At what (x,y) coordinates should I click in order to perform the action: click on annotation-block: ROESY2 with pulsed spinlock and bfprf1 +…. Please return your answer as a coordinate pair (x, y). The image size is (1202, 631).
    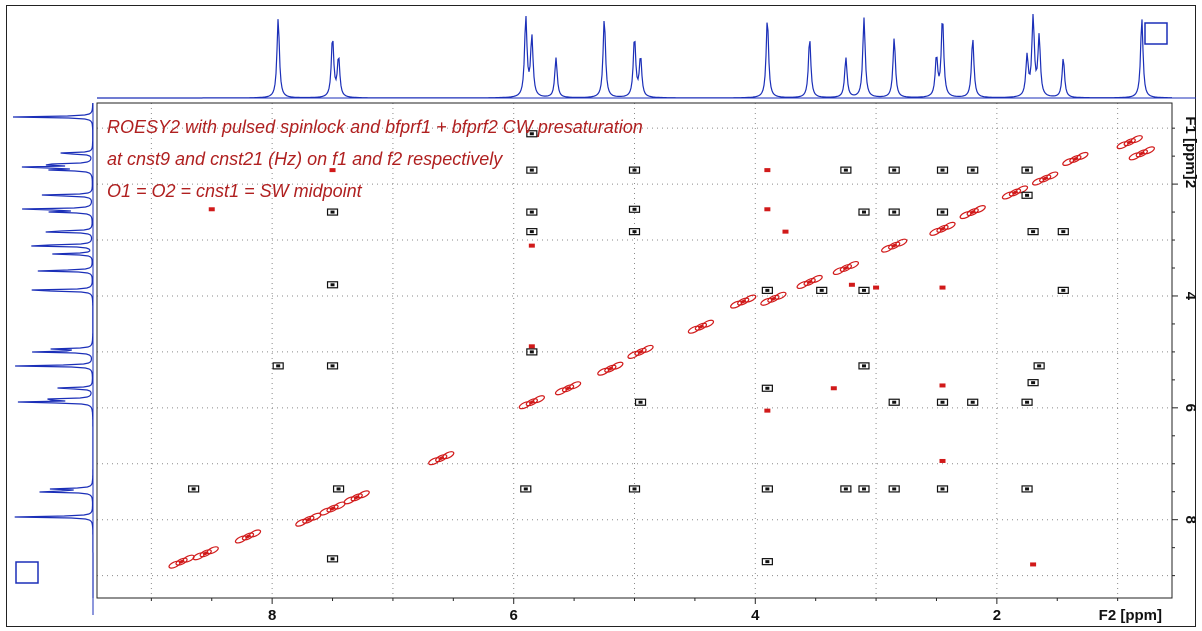
    Looking at the image, I should click on (375, 159).